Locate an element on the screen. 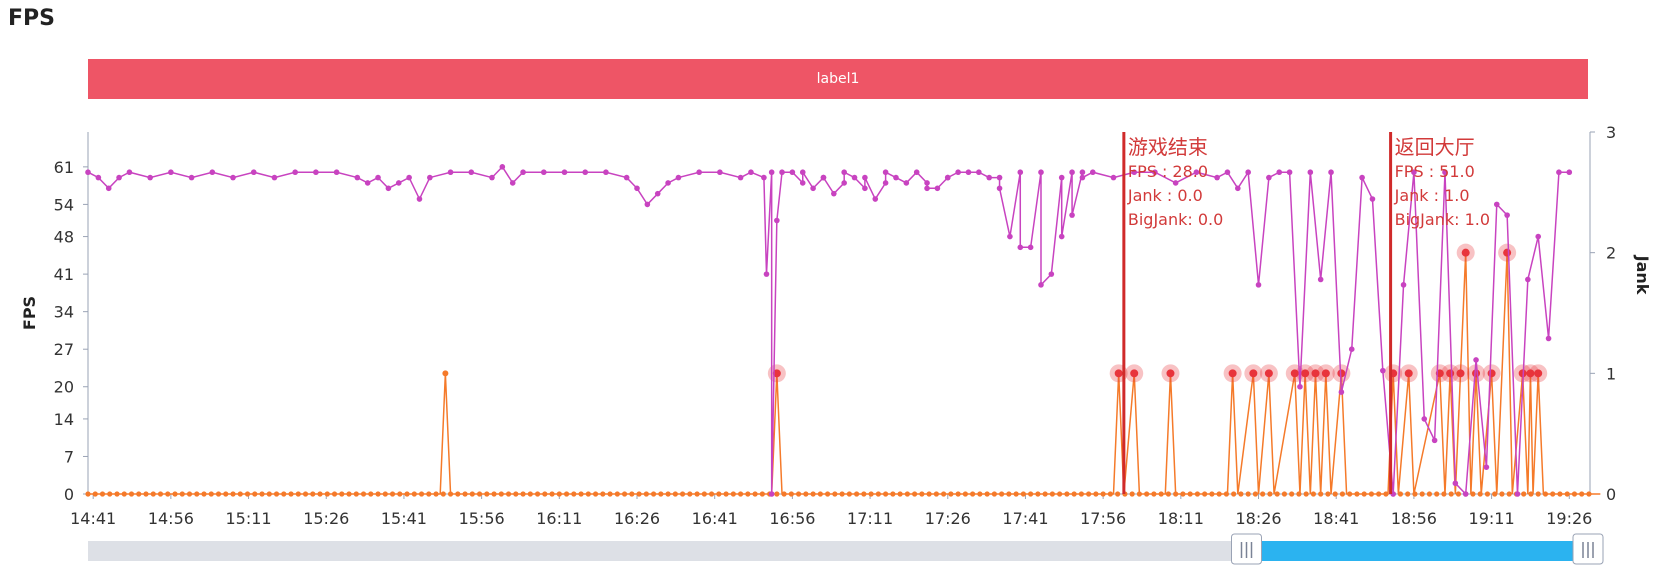 Image resolution: width=1660 pixels, height=569 pixels. left-tick-label: 34 is located at coordinates (64, 312).